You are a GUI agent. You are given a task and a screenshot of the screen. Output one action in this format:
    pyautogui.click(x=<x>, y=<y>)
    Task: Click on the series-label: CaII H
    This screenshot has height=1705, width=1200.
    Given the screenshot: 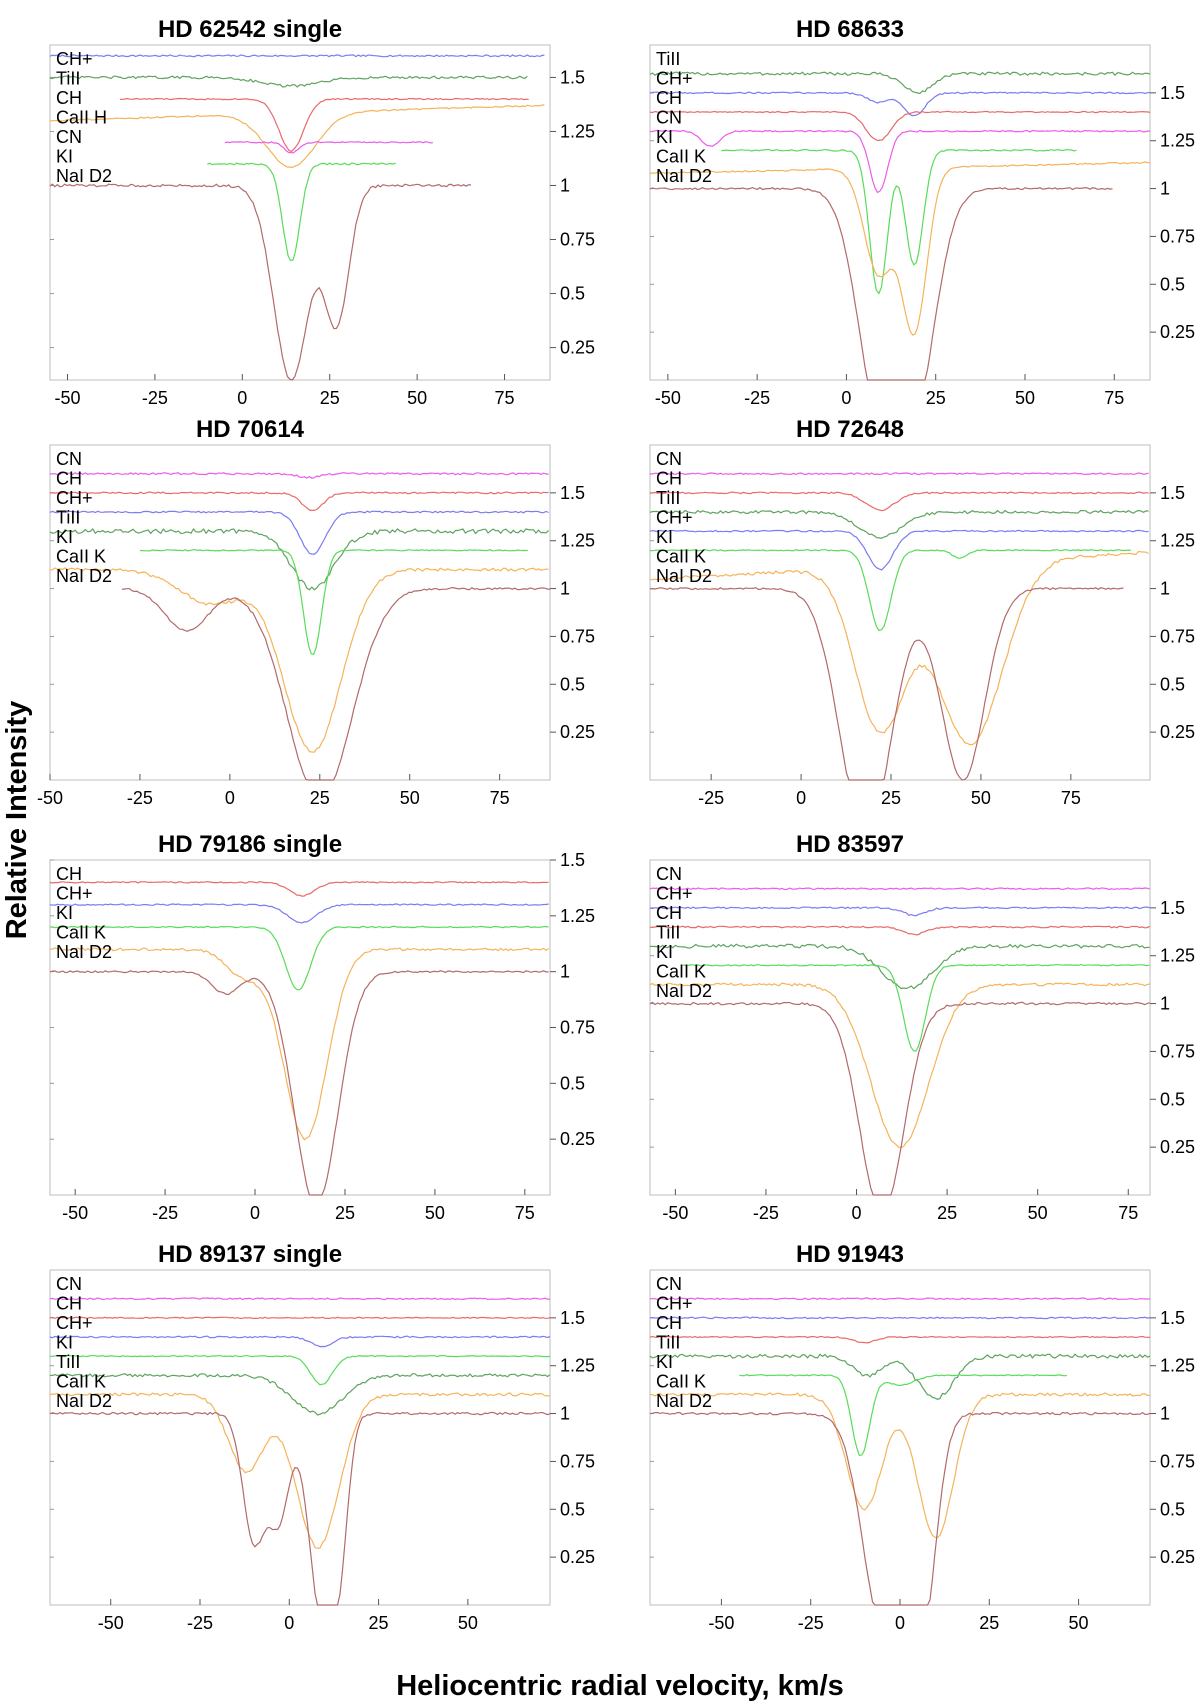 What is the action you would take?
    pyautogui.click(x=81, y=118)
    